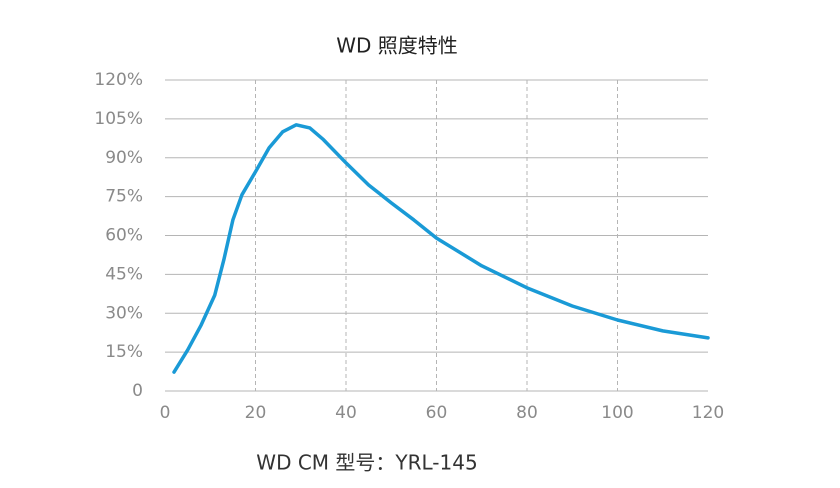  Describe the element at coordinates (617, 413) in the screenshot. I see `x-tick-label: 100` at that location.